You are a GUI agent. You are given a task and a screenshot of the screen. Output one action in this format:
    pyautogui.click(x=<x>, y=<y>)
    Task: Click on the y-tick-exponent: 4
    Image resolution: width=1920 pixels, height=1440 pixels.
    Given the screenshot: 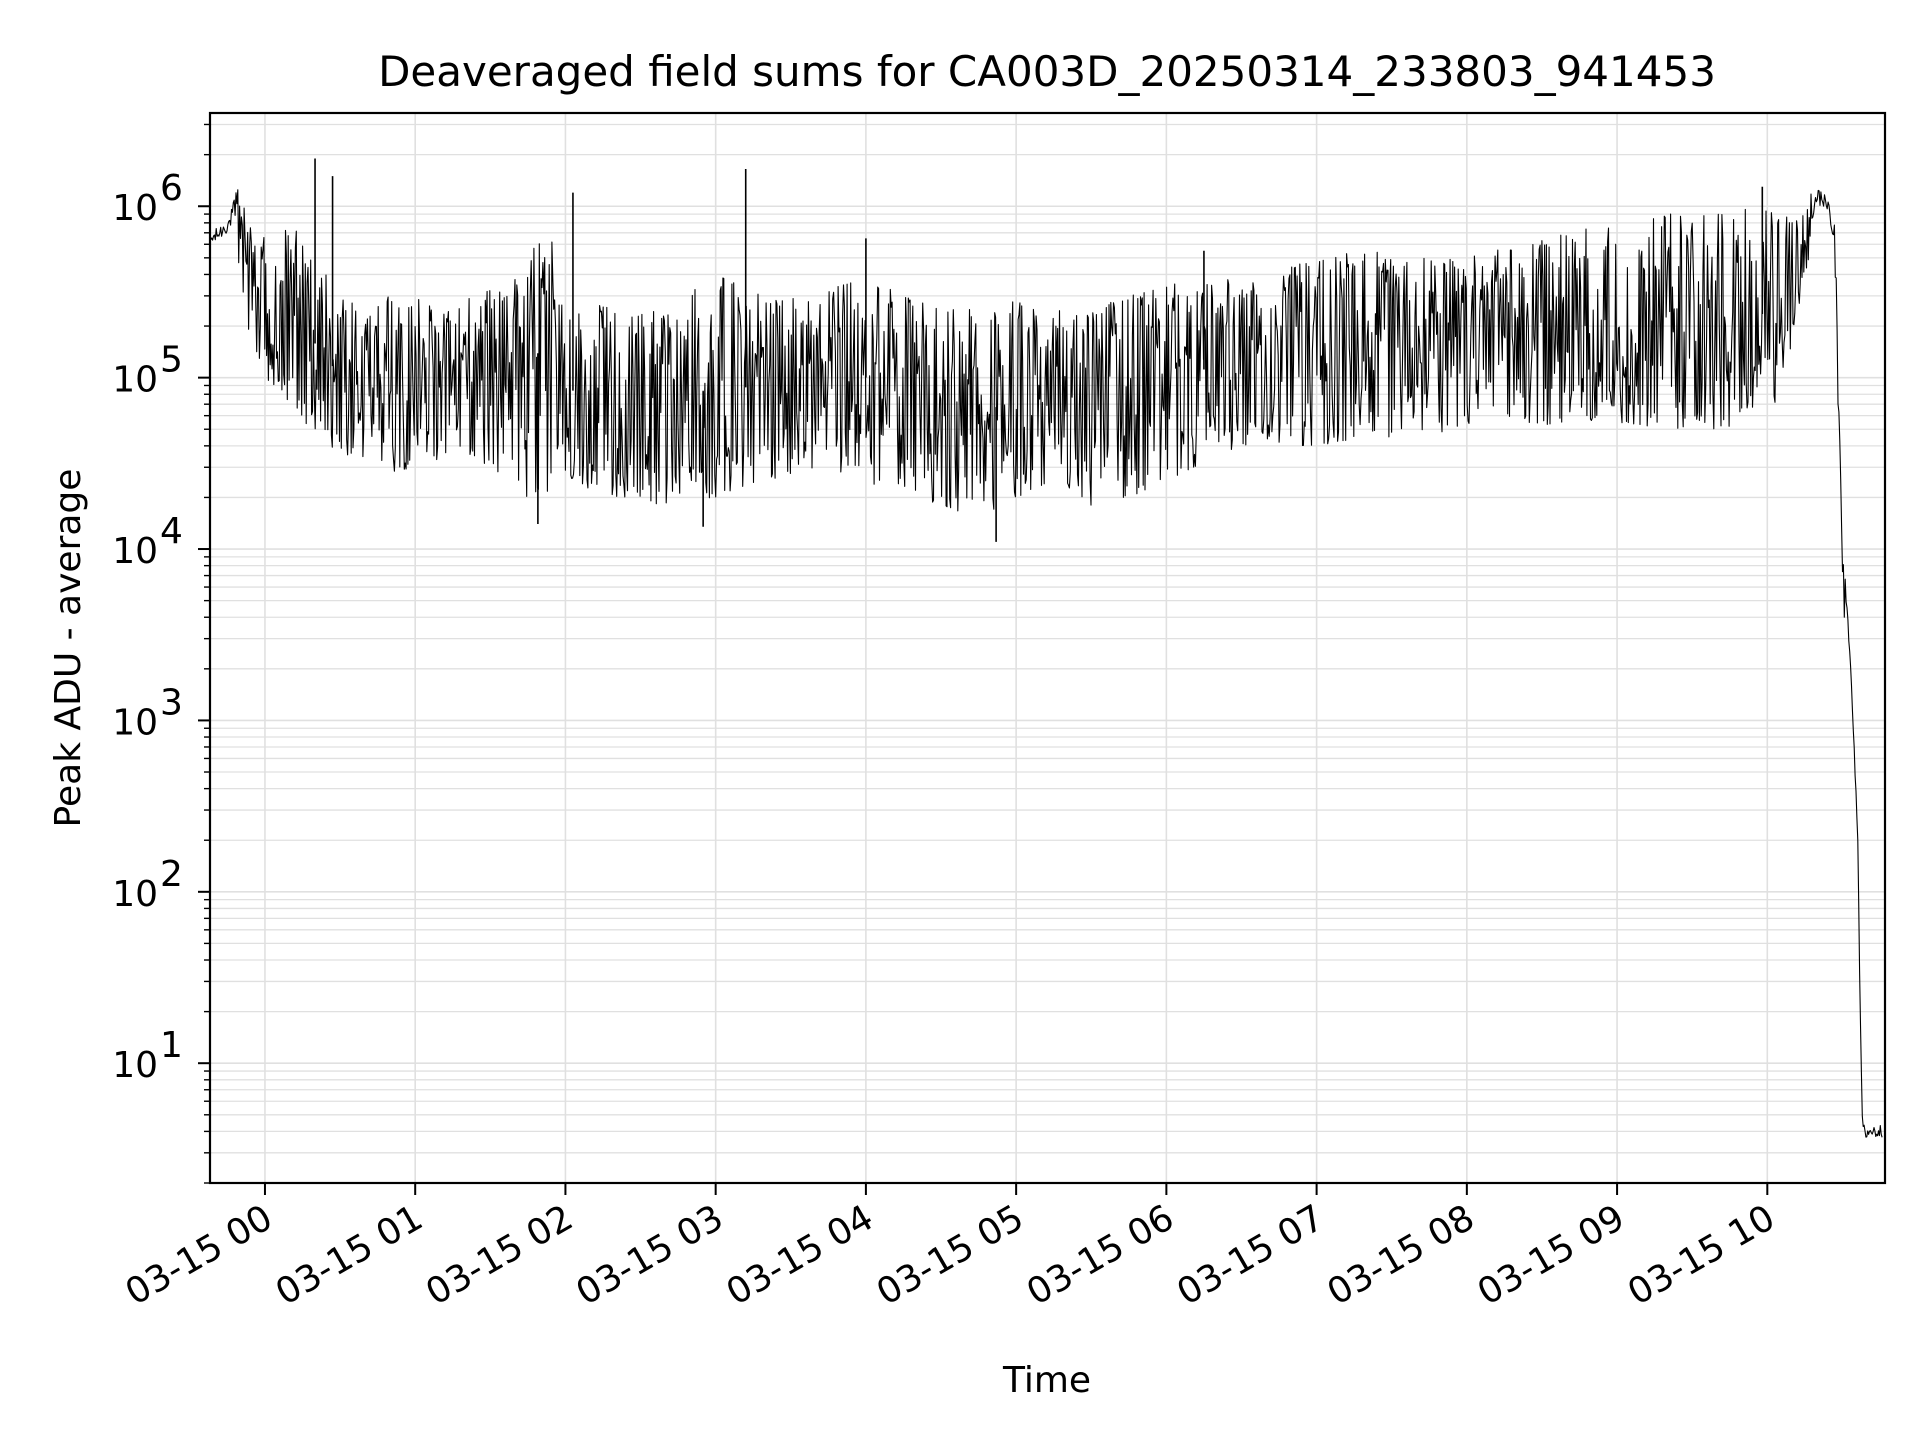 What is the action you would take?
    pyautogui.click(x=171, y=531)
    